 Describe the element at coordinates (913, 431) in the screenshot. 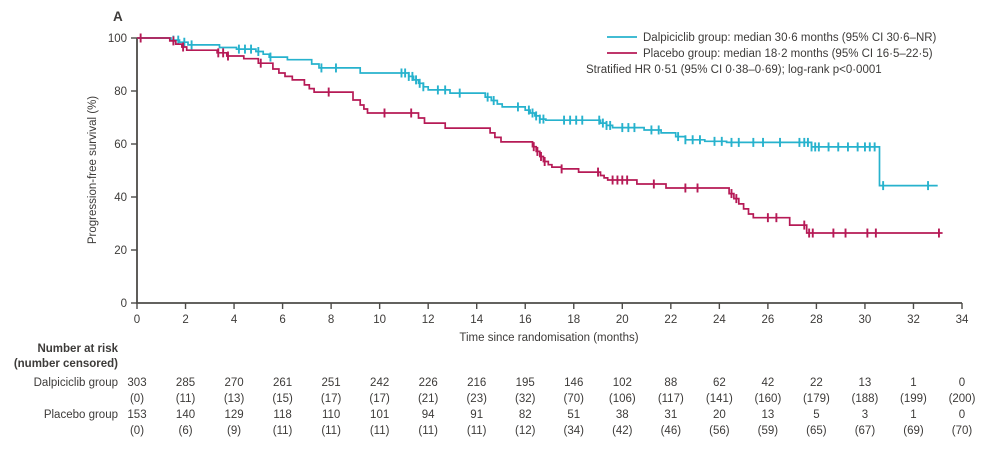

I see `censored-cell: (69)` at that location.